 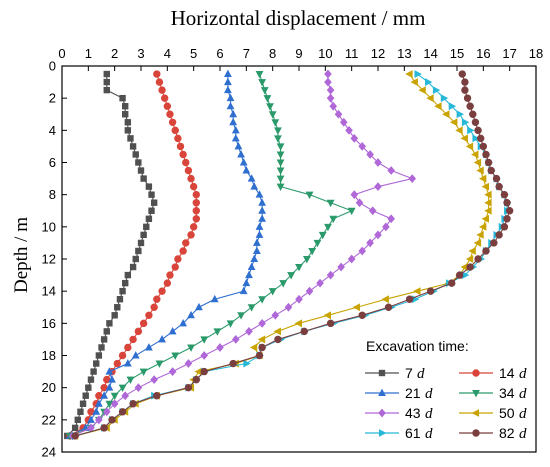 What do you see at coordinates (507, 393) in the screenshot?
I see `legend-label: 34` at bounding box center [507, 393].